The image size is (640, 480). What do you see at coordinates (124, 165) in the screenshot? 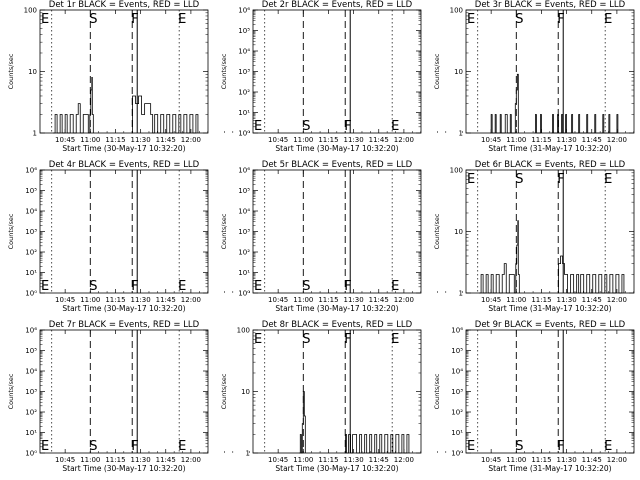
I see `panel-title: Det 4r BLACK = Events, RED = LLD` at bounding box center [124, 165].